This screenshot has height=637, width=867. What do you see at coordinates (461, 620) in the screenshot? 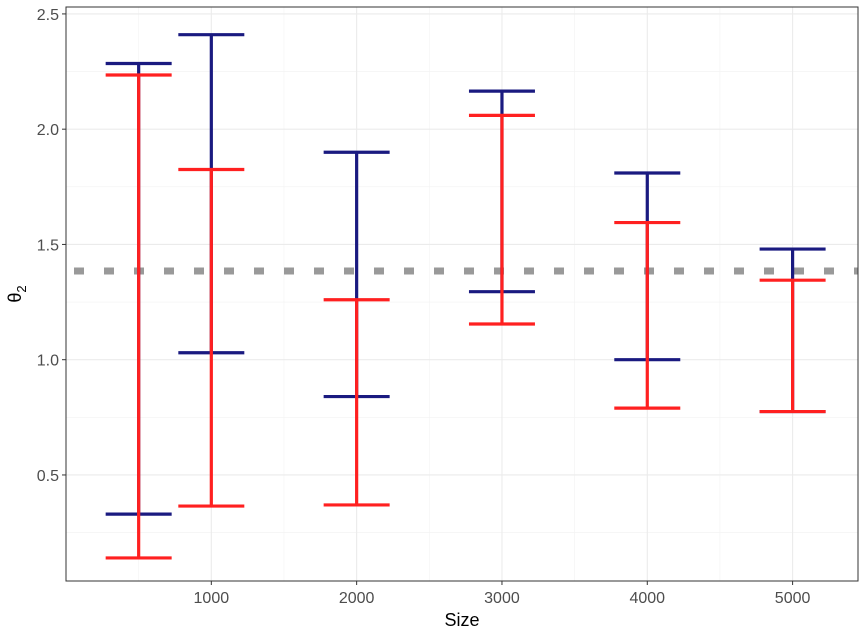
I see `x-axis-title: Size` at bounding box center [461, 620].